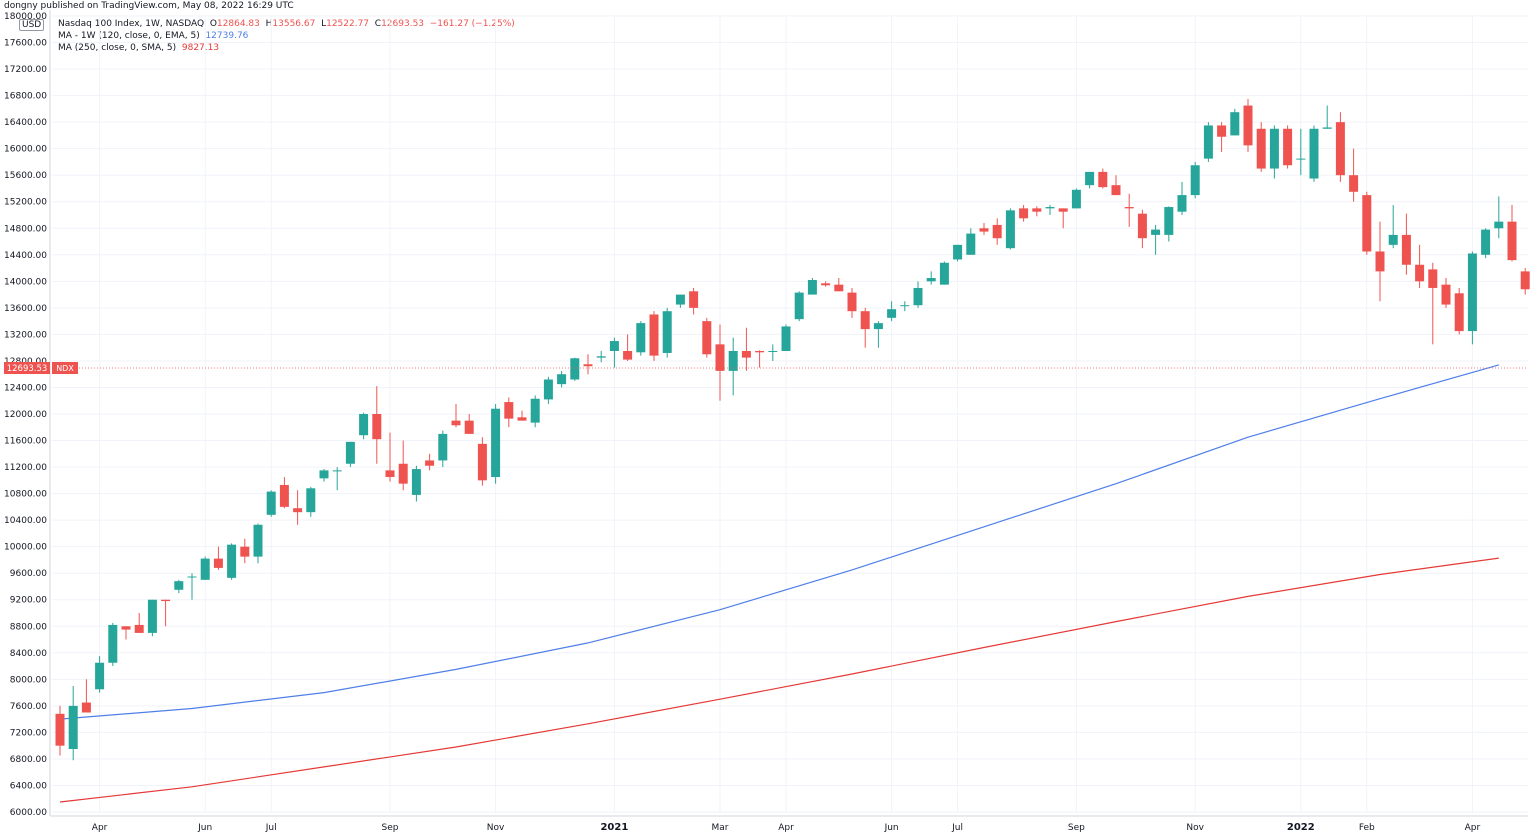 This screenshot has width=1530, height=840. What do you see at coordinates (403, 24) in the screenshot?
I see `close-value: 12693.53` at bounding box center [403, 24].